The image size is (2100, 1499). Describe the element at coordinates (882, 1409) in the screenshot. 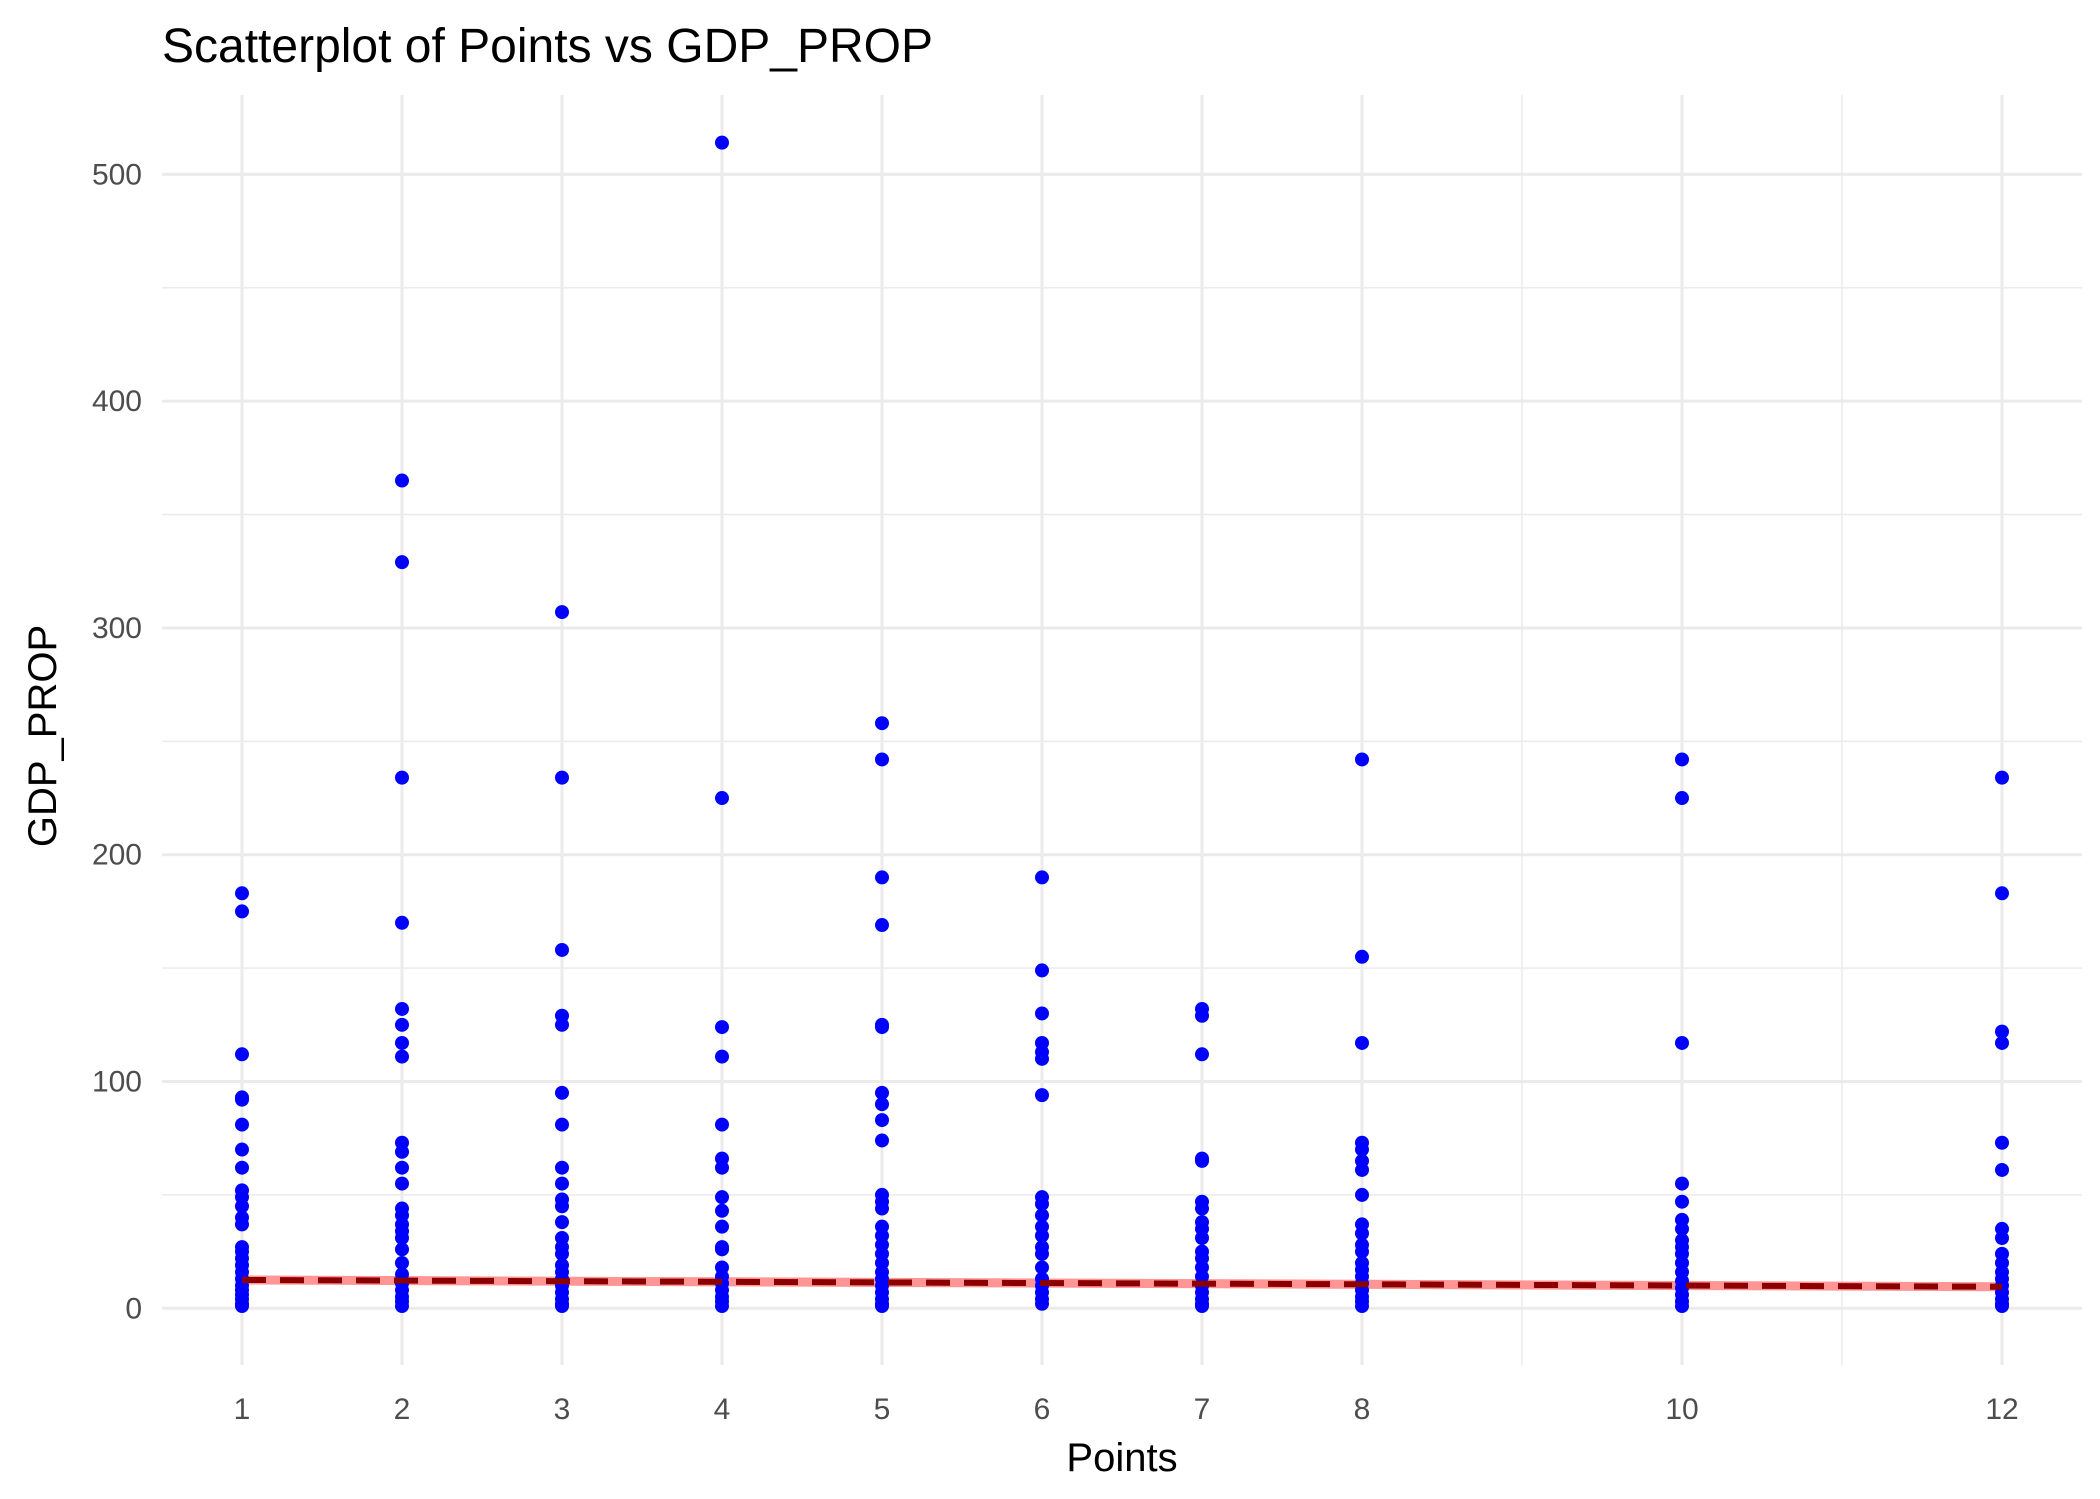

I see `x-tick-label: 5` at that location.